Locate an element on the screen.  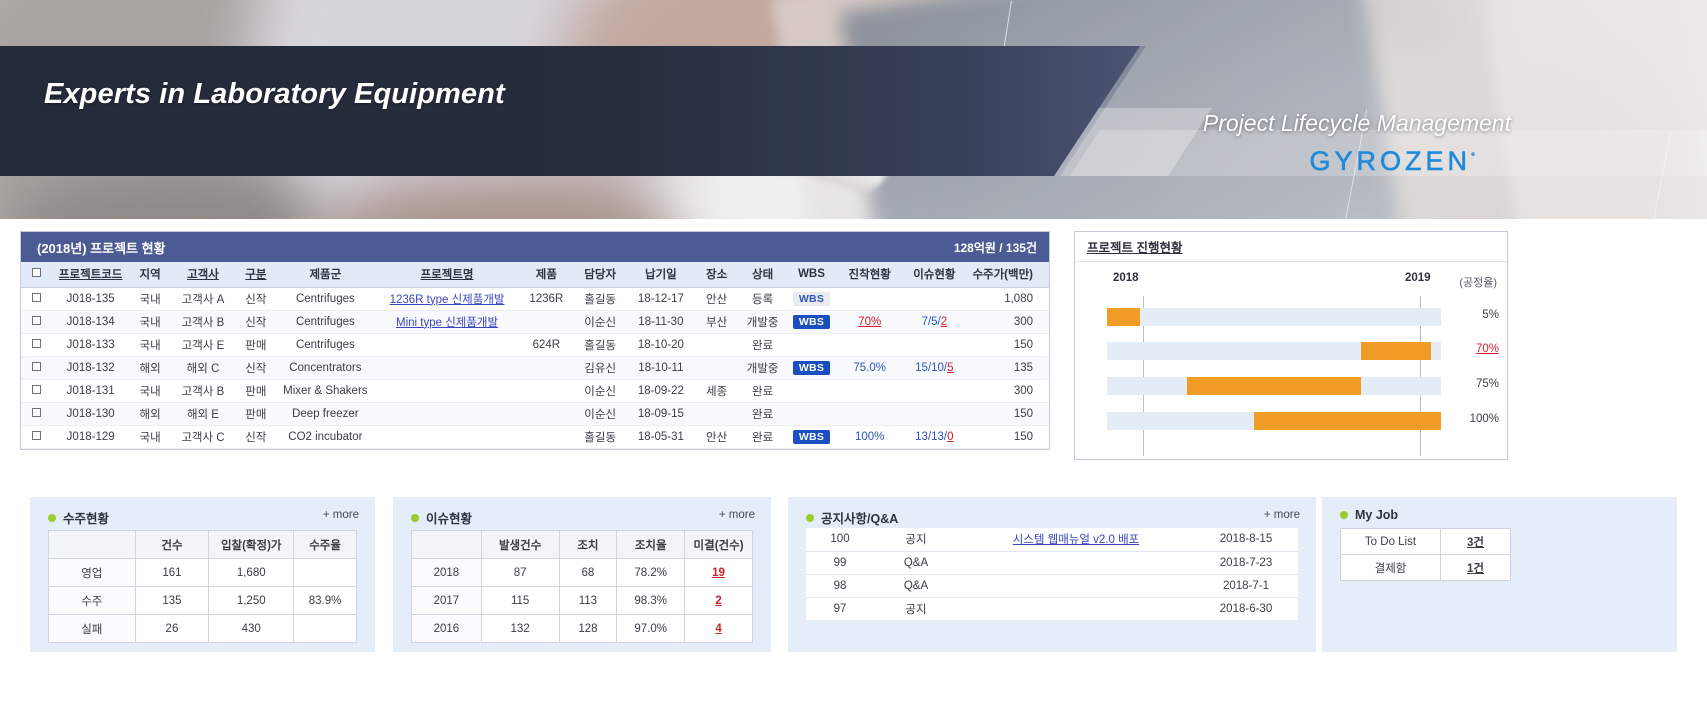
open-count-link: 2 is located at coordinates (718, 600).